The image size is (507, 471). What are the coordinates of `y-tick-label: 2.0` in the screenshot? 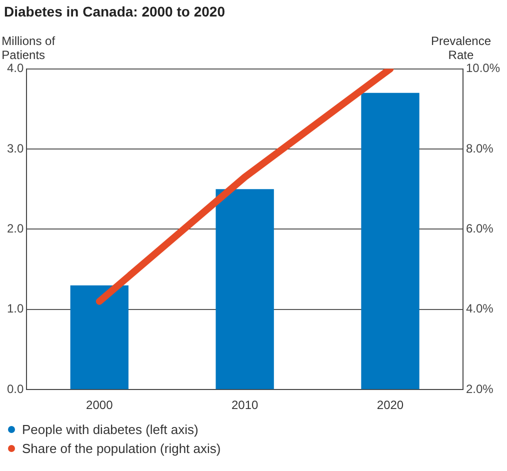 It's located at (15, 229).